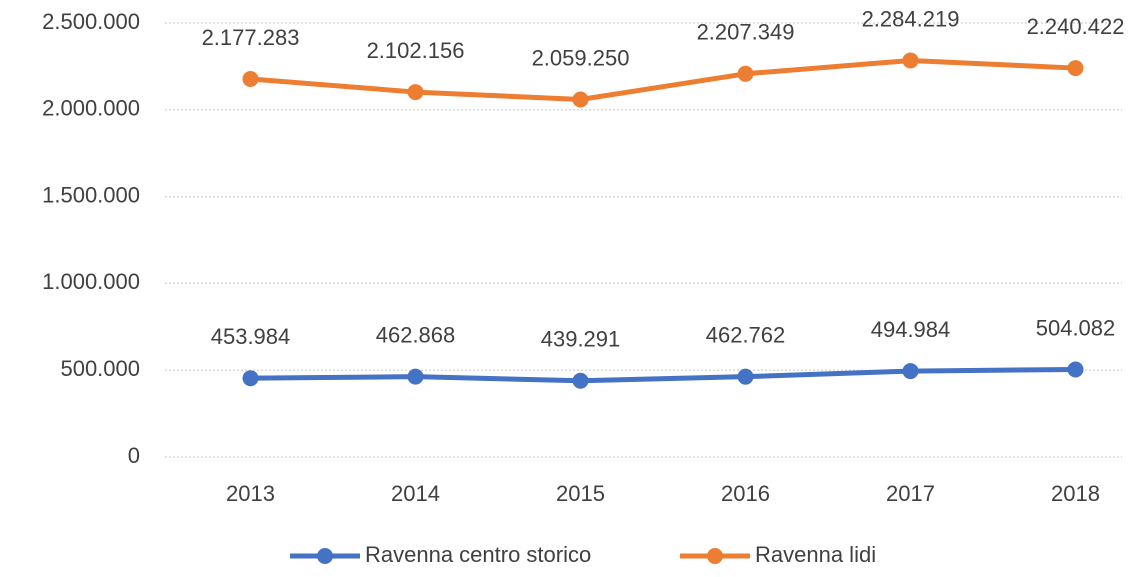  I want to click on x-tick-label: 2014, so click(415, 493).